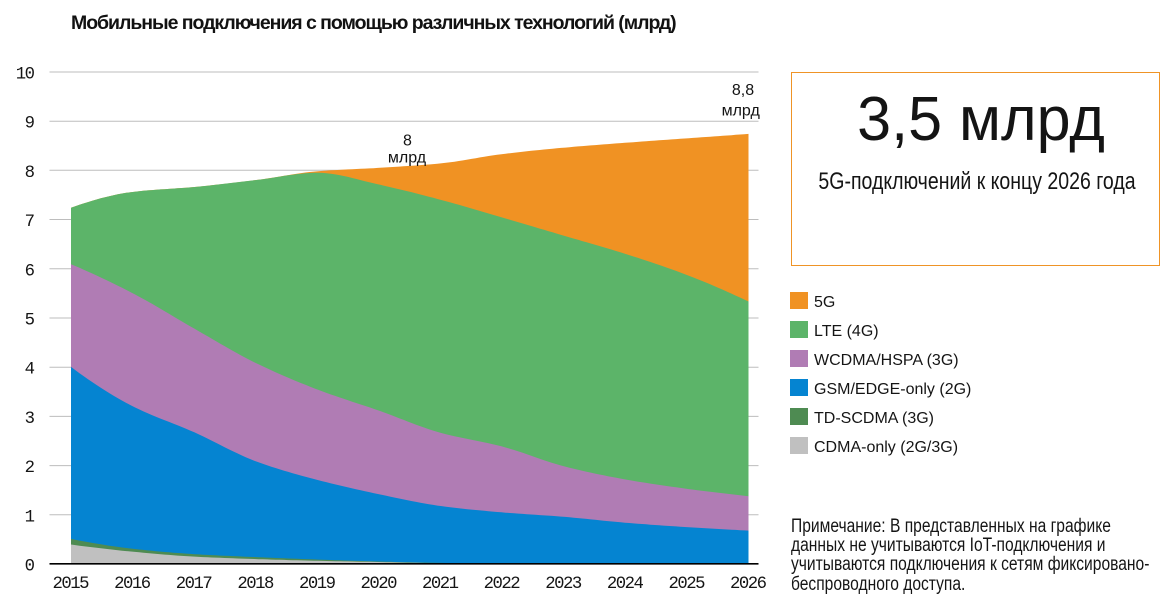  Describe the element at coordinates (502, 584) in the screenshot. I see `svg-text: 2022` at that location.